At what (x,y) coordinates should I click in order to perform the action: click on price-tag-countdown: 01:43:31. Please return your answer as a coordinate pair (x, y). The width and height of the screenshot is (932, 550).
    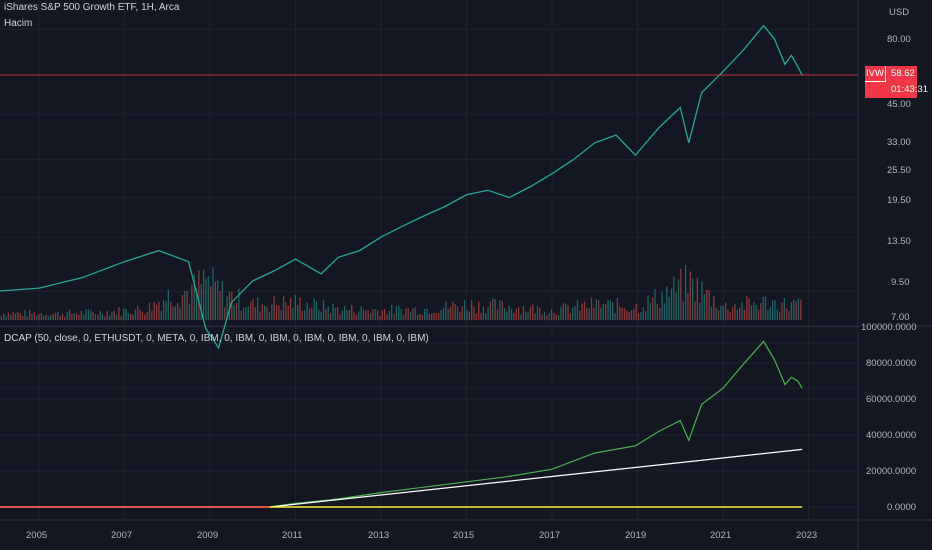
    Looking at the image, I should click on (909, 89).